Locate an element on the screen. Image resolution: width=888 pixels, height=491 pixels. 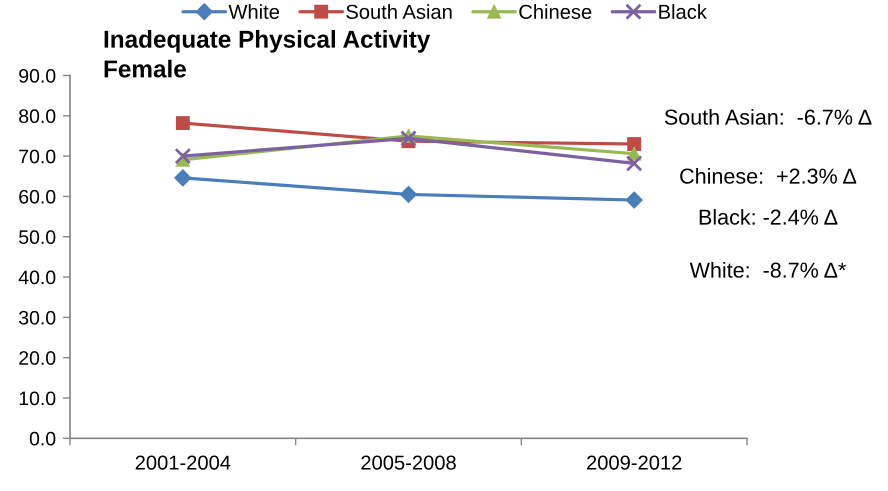
y-tick-label: 30.0 is located at coordinates (37, 317).